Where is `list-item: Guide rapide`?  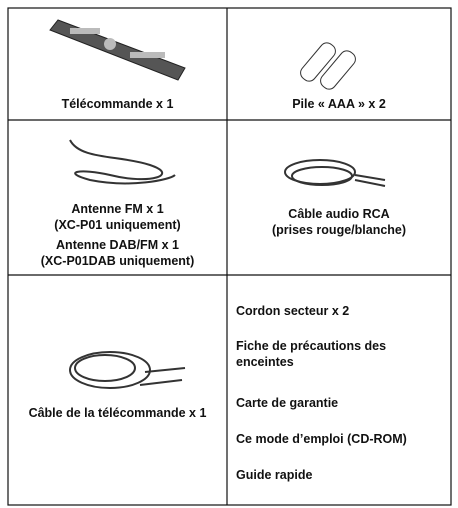
list-item: Guide rapide is located at coordinates (274, 475).